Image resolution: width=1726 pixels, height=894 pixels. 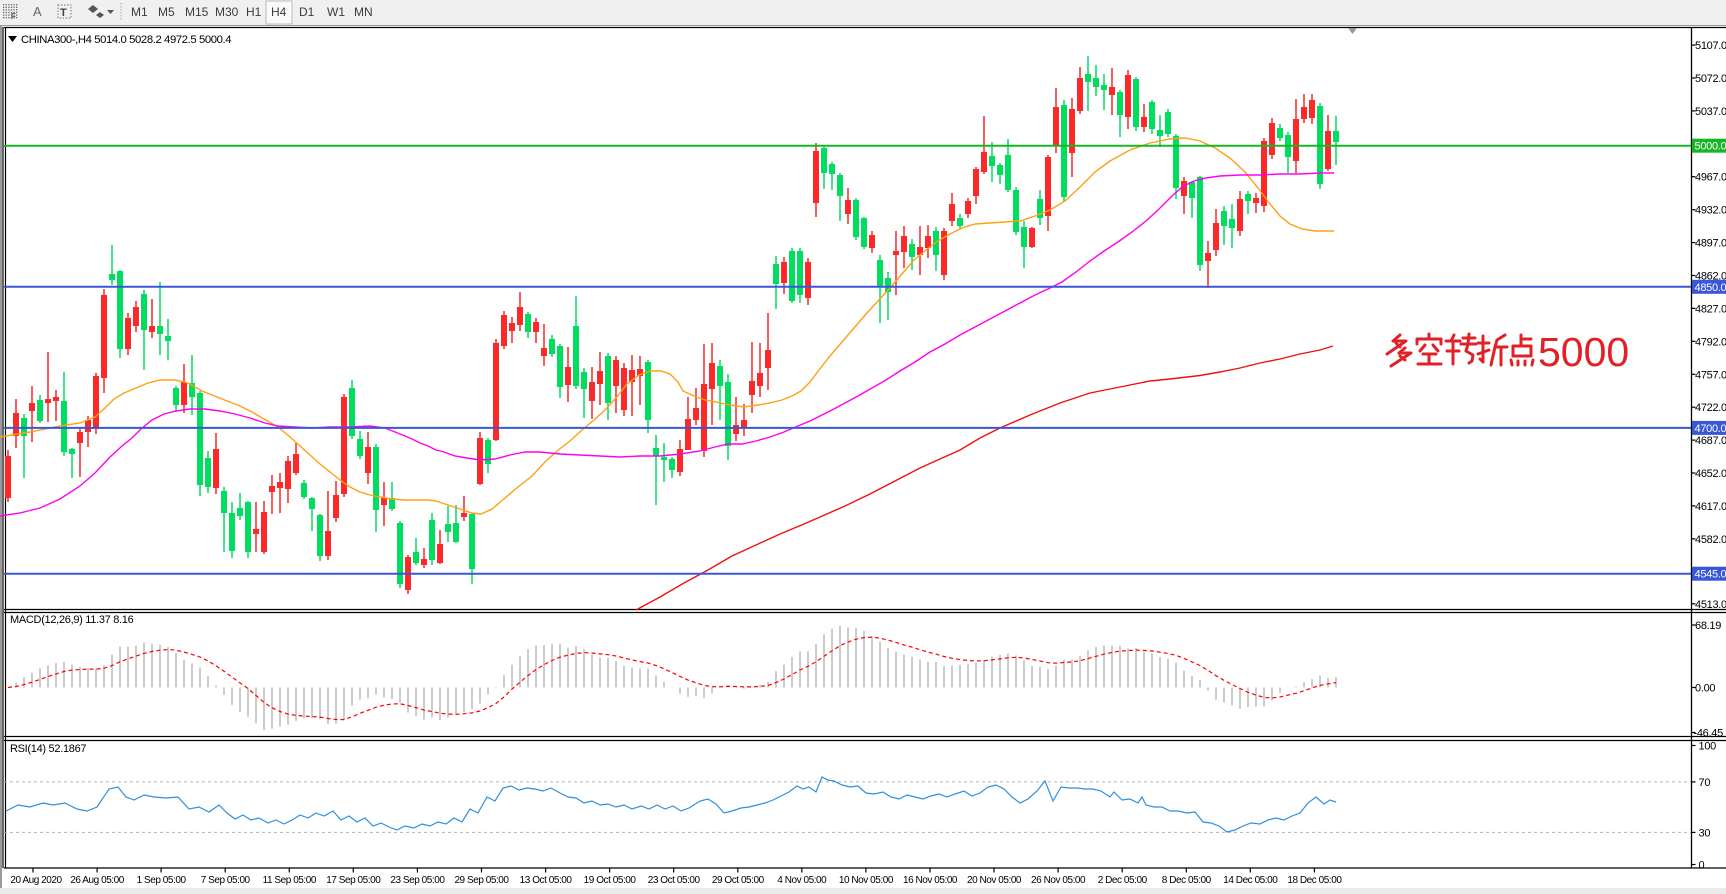 What do you see at coordinates (353, 880) in the screenshot?
I see `svg-text: 17 Sep 05:00` at bounding box center [353, 880].